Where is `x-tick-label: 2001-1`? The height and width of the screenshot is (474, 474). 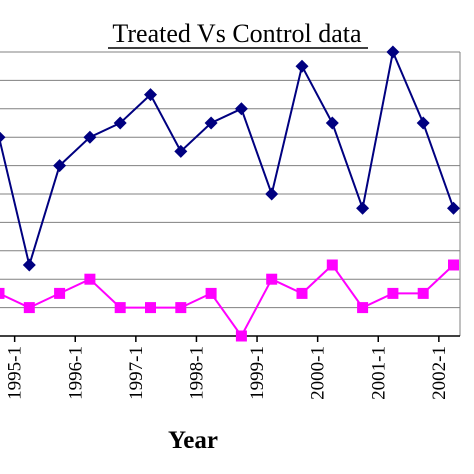 x-tick-label: 2001-1 is located at coordinates (378, 373).